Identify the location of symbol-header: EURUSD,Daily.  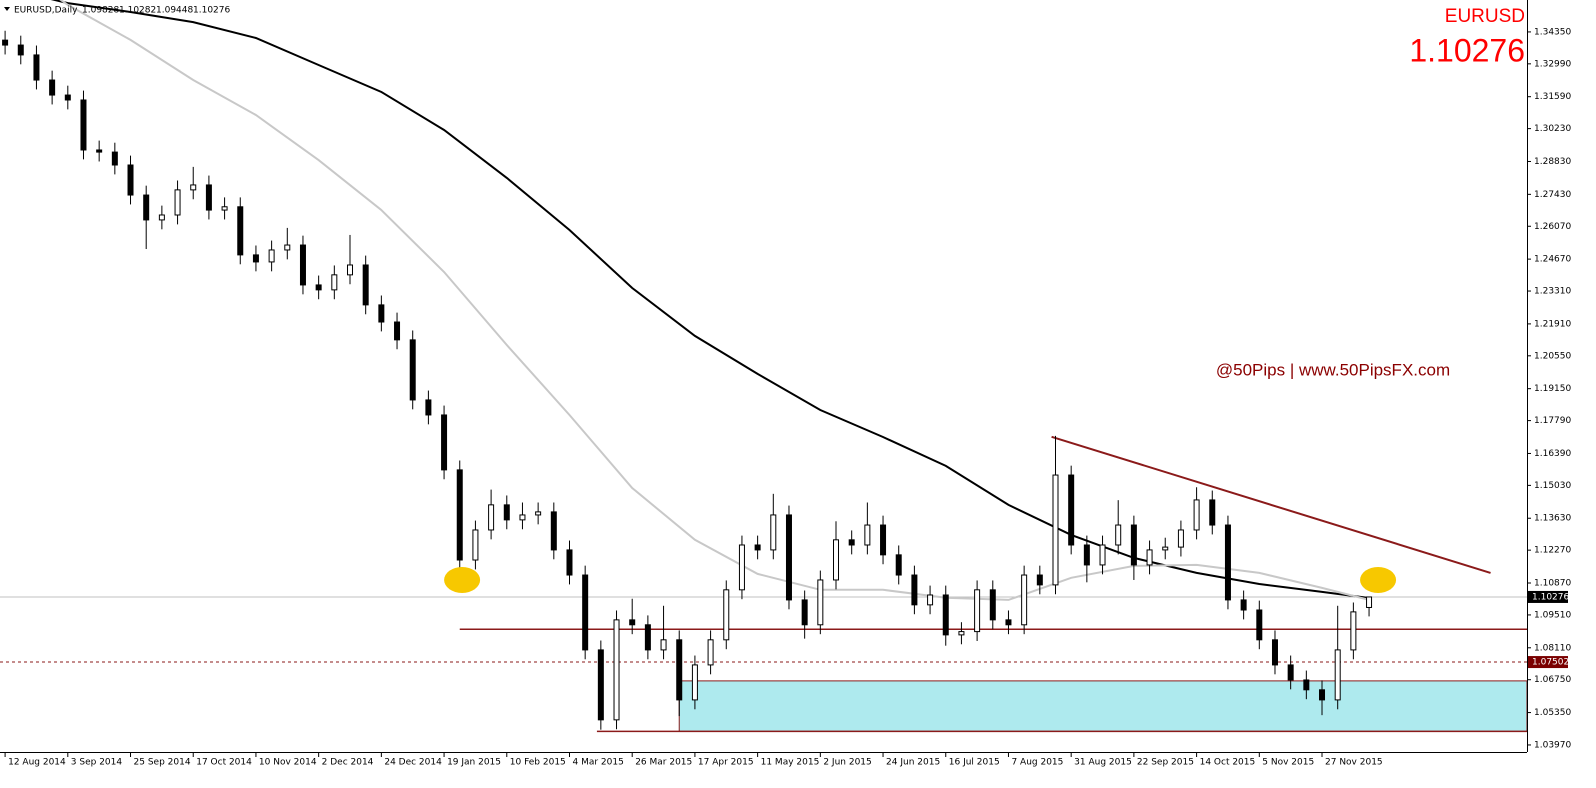
(46, 11).